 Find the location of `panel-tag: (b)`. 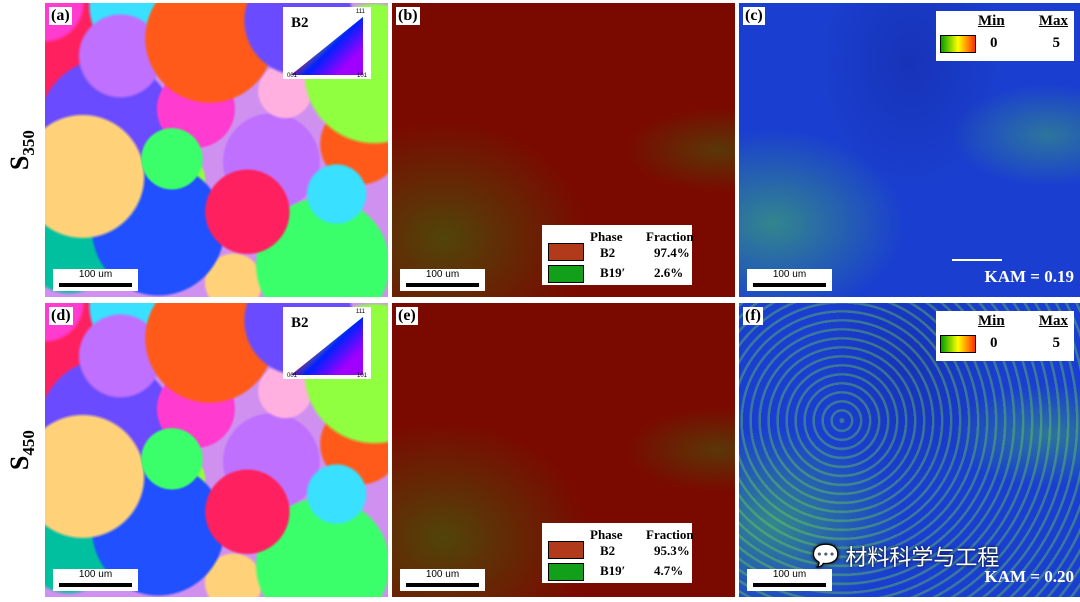

panel-tag: (b) is located at coordinates (408, 16).